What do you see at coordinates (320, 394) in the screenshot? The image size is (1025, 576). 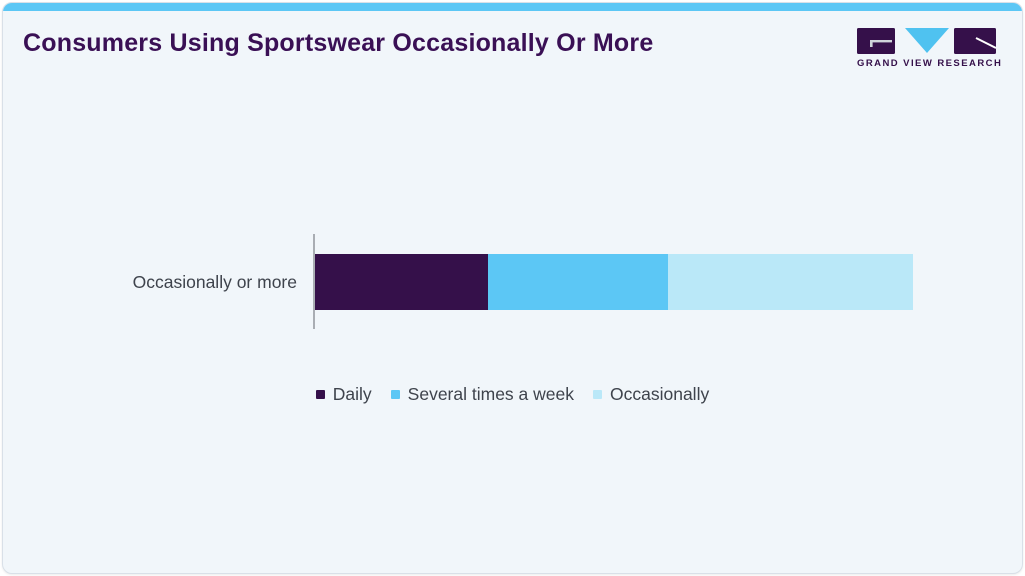 I see `legend-marker-daily` at bounding box center [320, 394].